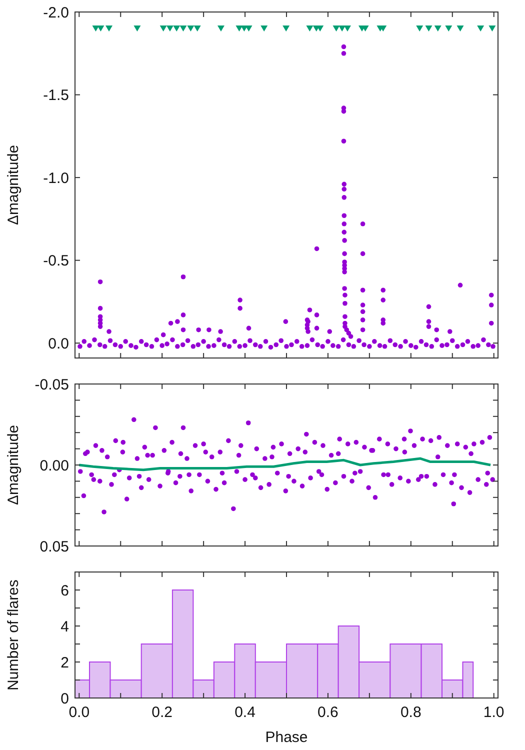  I want to click on y-tick-label: -0.05, so click(51, 385).